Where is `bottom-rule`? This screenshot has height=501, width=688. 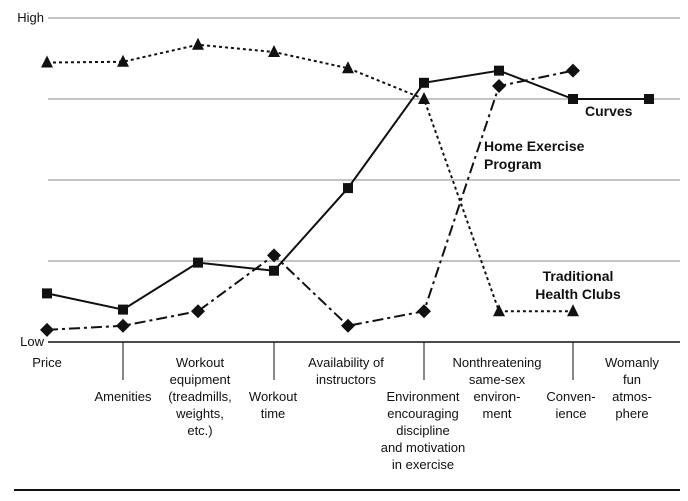 bottom-rule is located at coordinates (347, 490).